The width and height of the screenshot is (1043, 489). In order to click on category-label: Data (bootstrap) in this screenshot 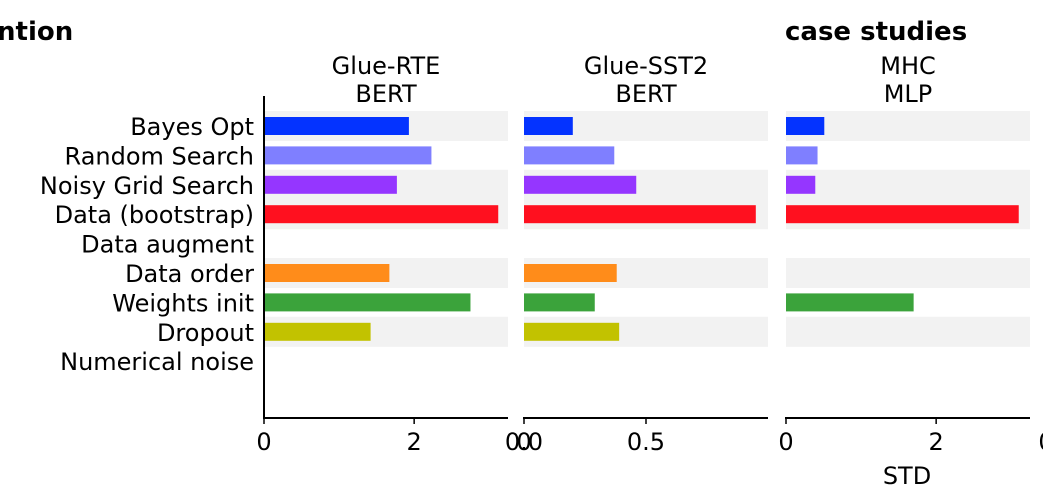, I will do `click(154, 215)`.